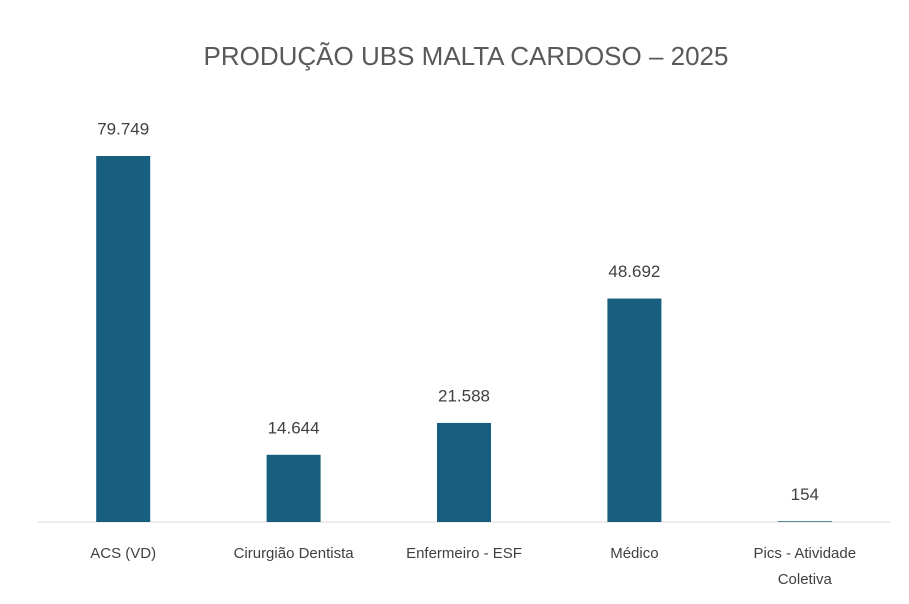 The height and width of the screenshot is (604, 909). I want to click on x-tick-label: ACS (VD), so click(123, 553).